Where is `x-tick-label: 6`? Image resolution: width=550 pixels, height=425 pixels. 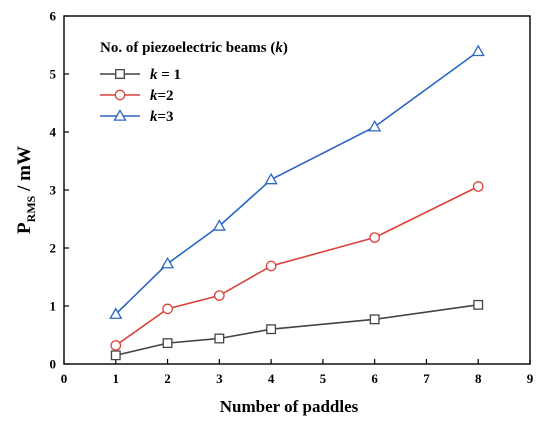 x-tick-label: 6 is located at coordinates (374, 378).